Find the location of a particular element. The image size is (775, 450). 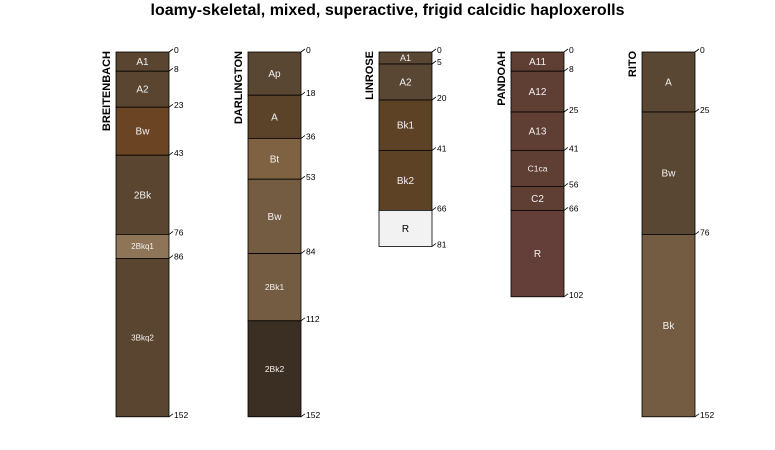

profile-name: PANDOAH is located at coordinates (502, 78).